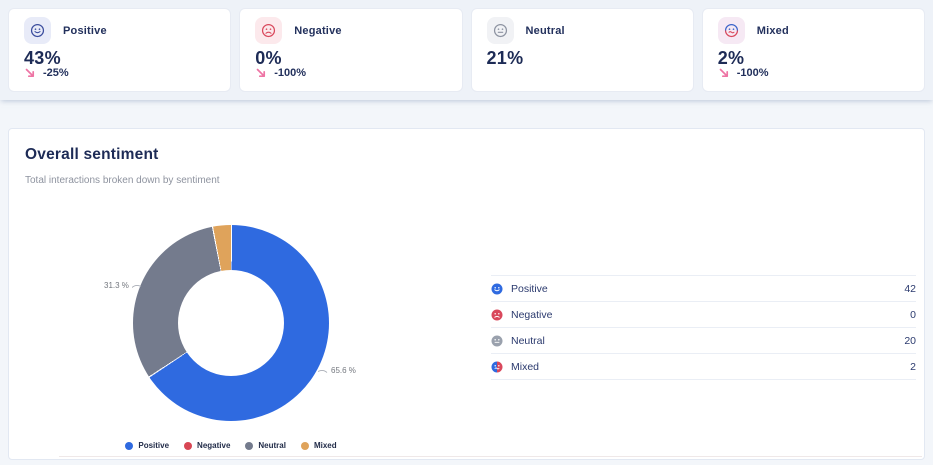  Describe the element at coordinates (123, 285) in the screenshot. I see `slice-label-neutral: 31.3 %` at that location.